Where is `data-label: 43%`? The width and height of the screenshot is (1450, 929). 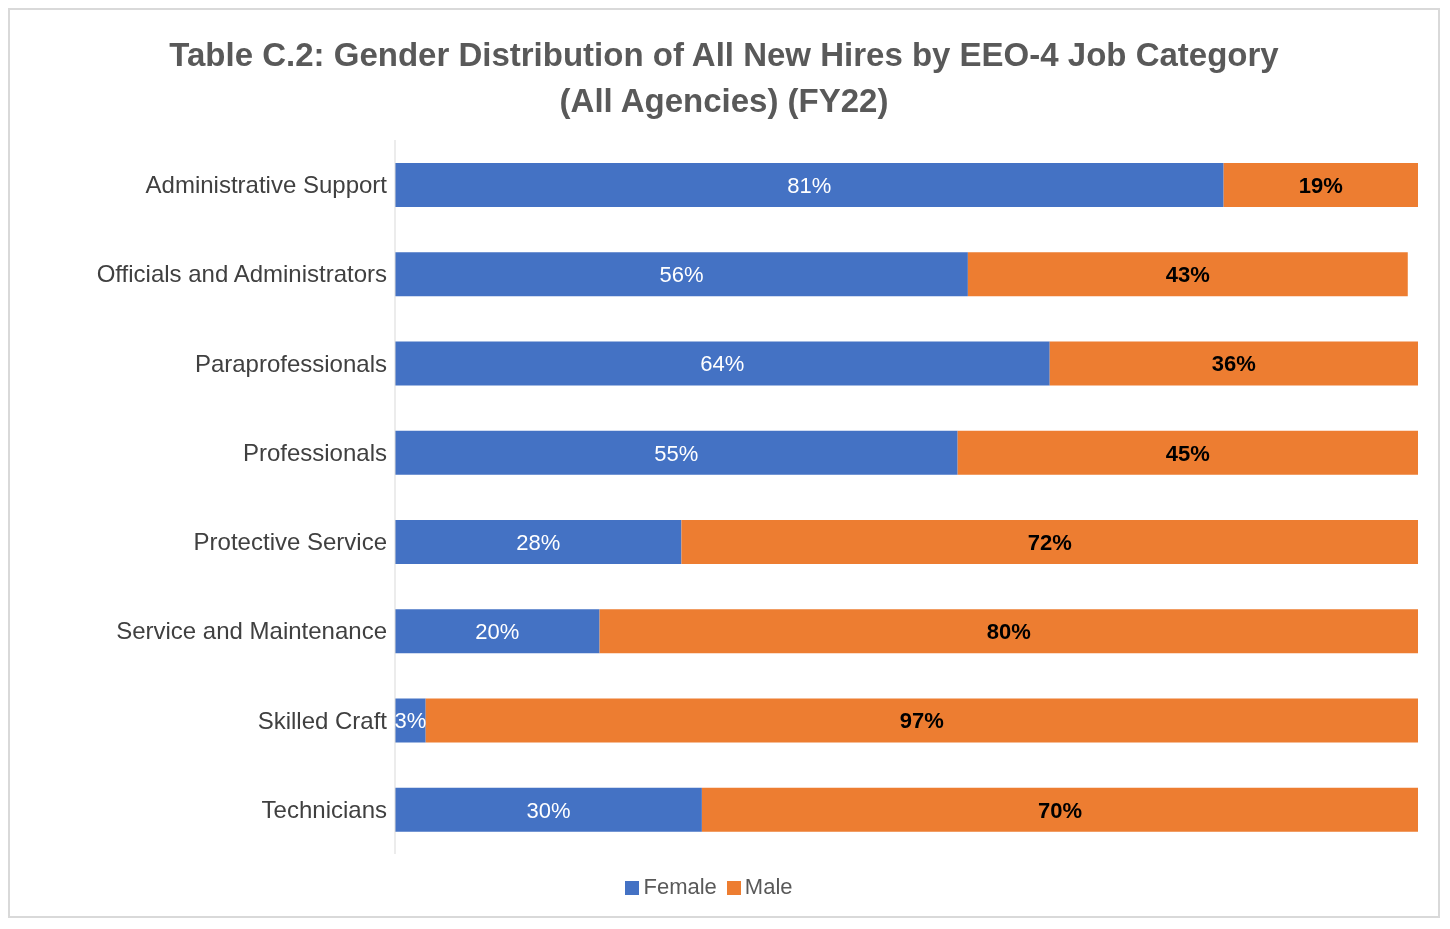
data-label: 43% is located at coordinates (1187, 275).